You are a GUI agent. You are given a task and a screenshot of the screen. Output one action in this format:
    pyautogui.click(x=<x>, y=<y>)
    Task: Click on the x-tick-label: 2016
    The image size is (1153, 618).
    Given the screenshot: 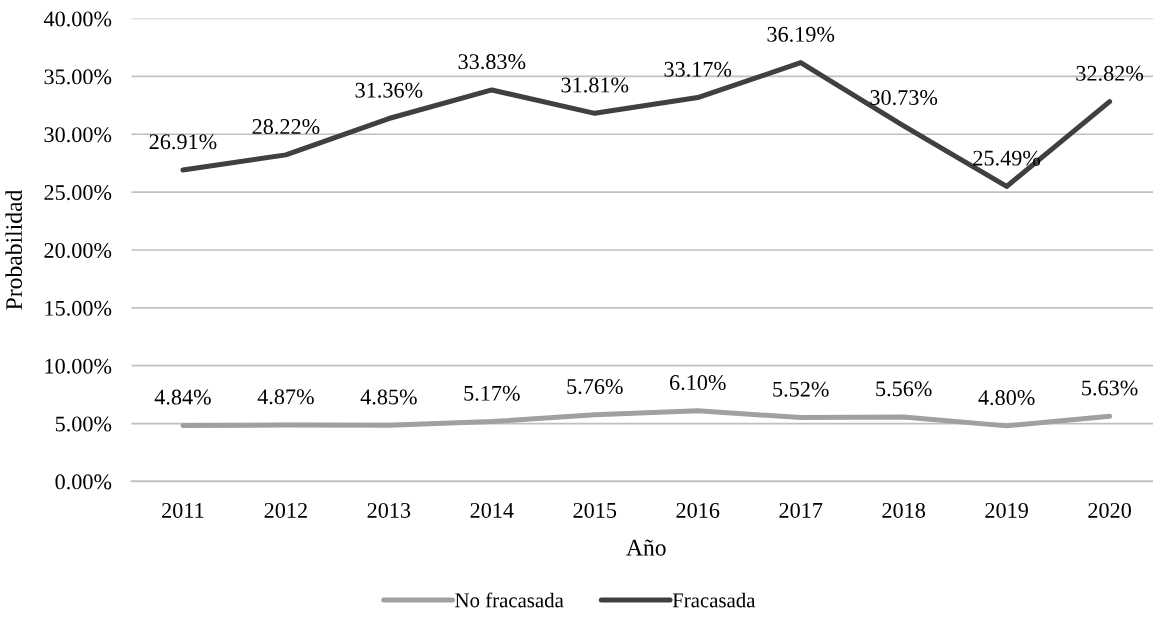 What is the action you would take?
    pyautogui.click(x=698, y=510)
    